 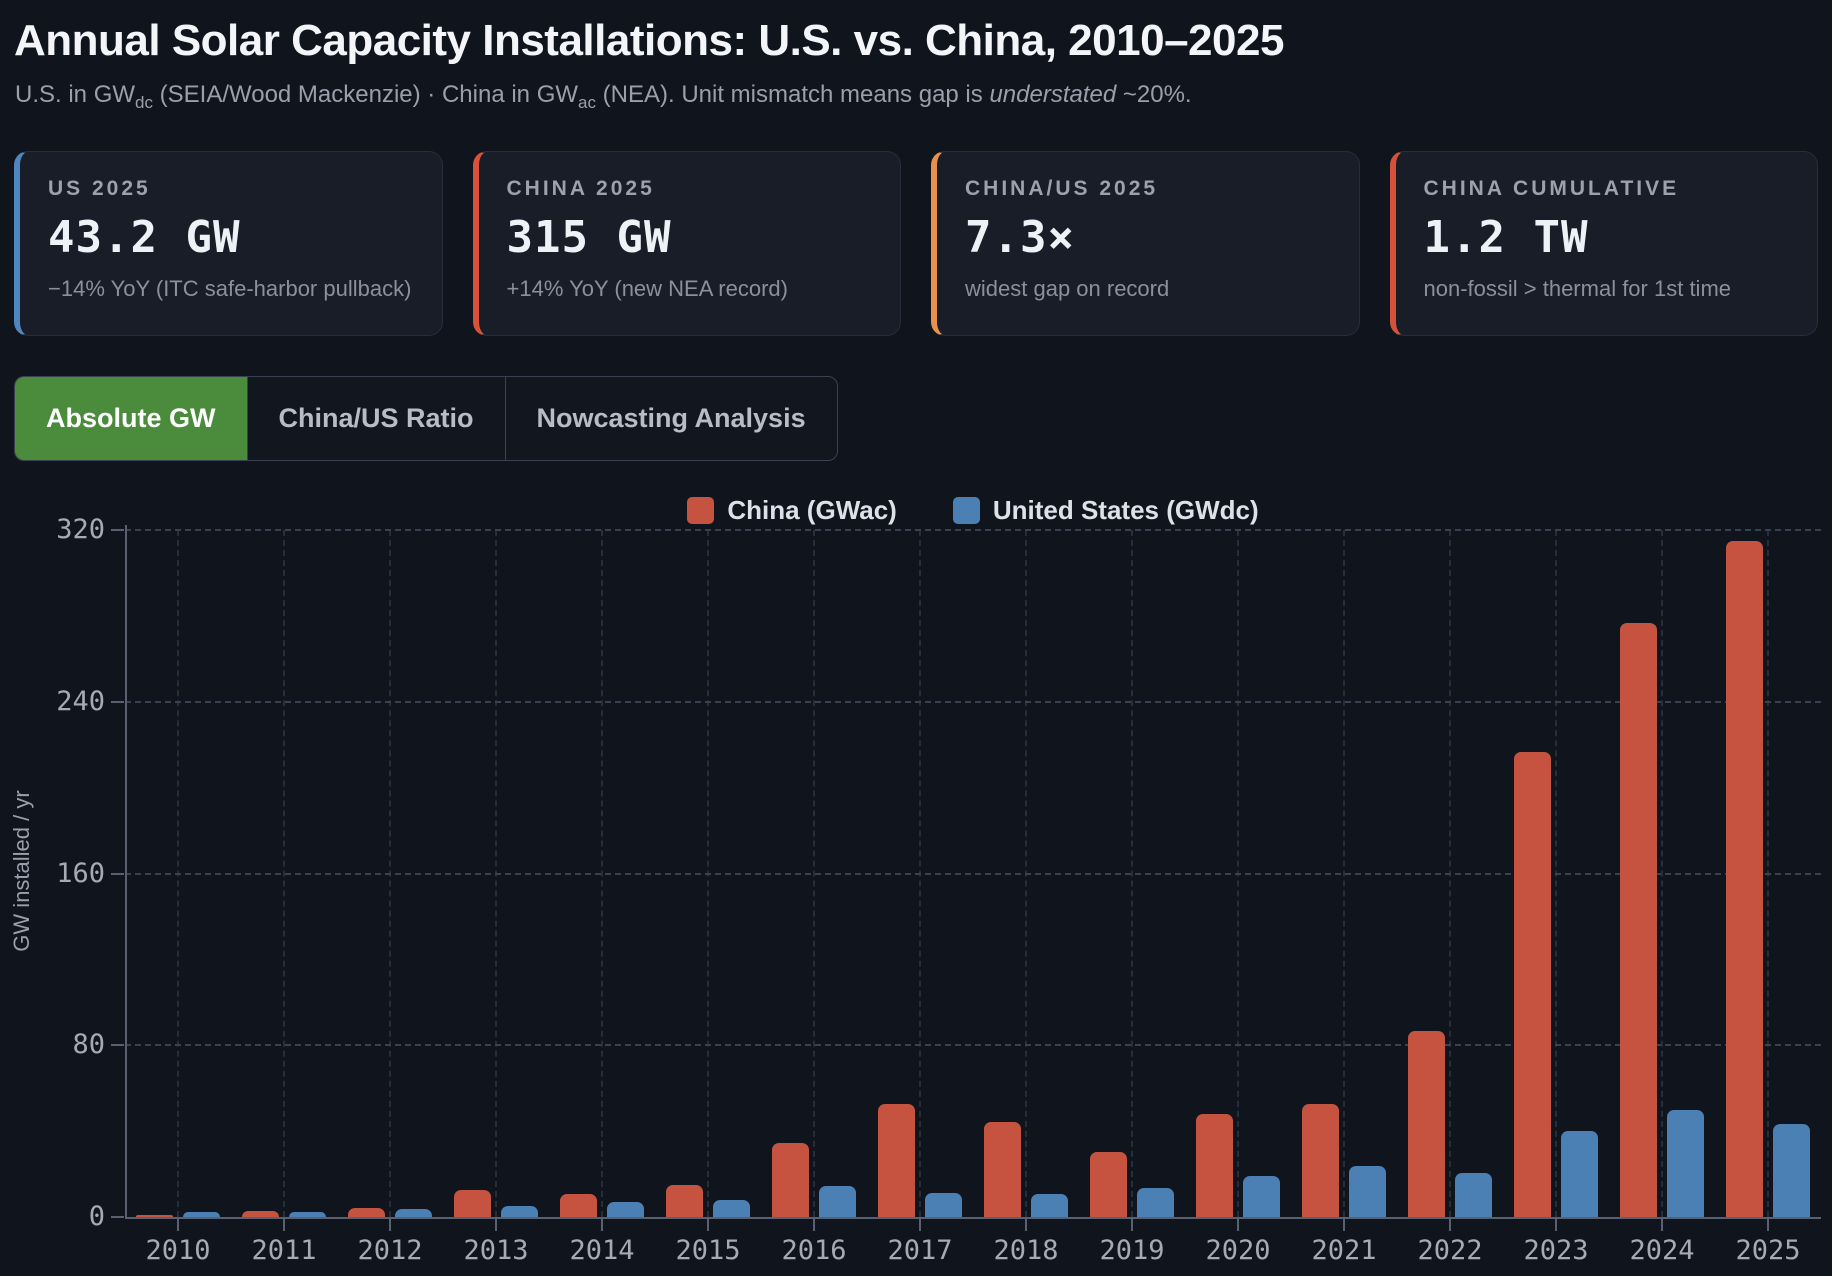 I want to click on stat-card-value: 7.3×, so click(x=1020, y=237).